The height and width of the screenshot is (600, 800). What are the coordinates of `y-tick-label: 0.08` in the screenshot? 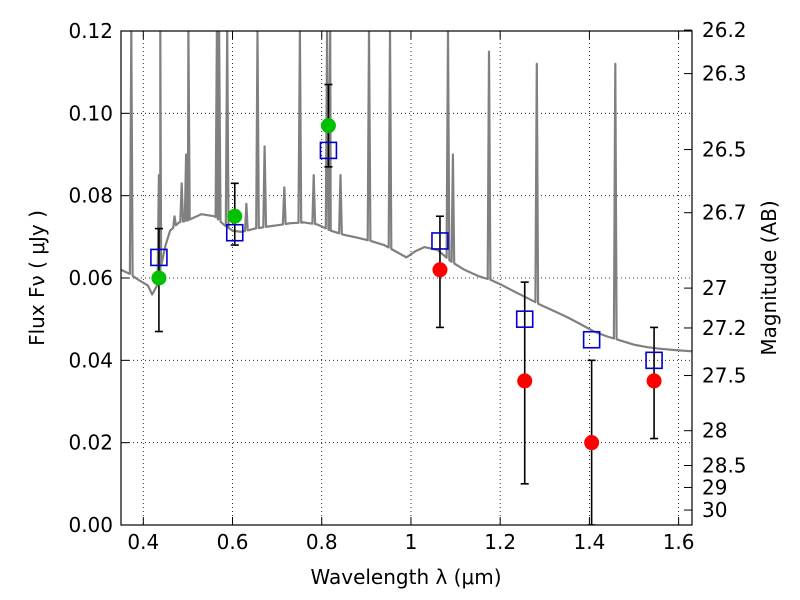 It's located at (90, 196).